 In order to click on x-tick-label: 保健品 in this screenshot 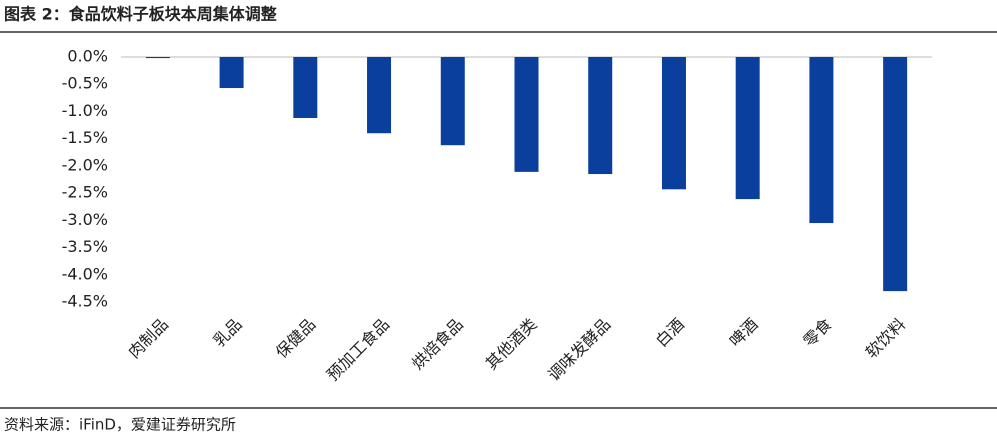, I will do `click(295, 338)`.